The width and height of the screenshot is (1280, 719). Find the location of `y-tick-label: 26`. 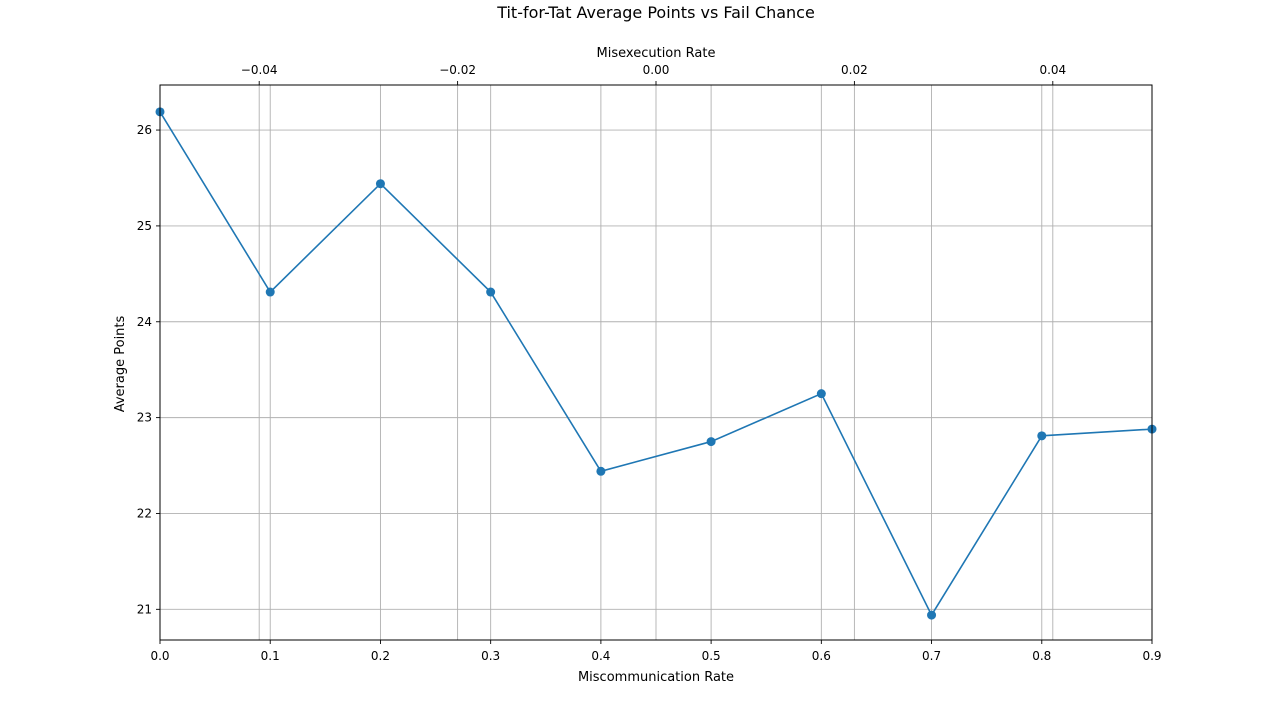

y-tick-label: 26 is located at coordinates (144, 130).